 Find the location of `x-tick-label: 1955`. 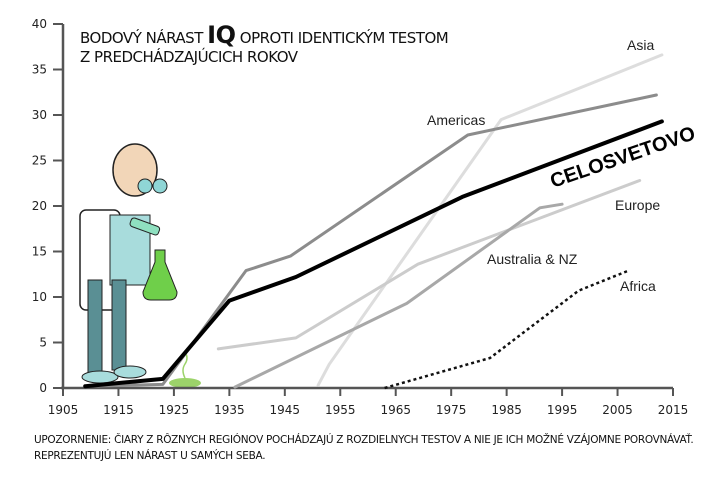

x-tick-label: 1955 is located at coordinates (340, 410).